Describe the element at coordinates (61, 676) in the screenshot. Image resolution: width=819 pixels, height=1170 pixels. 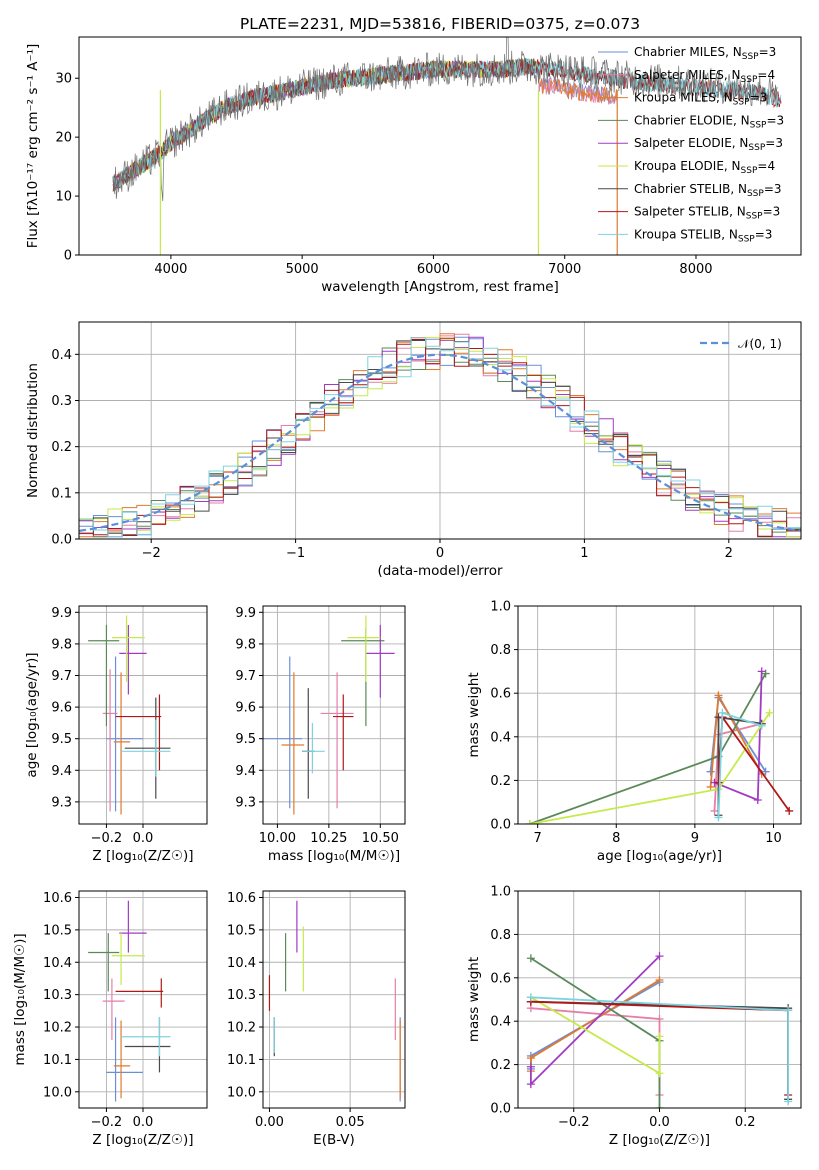
I see `y-tick-label: 9.7` at that location.